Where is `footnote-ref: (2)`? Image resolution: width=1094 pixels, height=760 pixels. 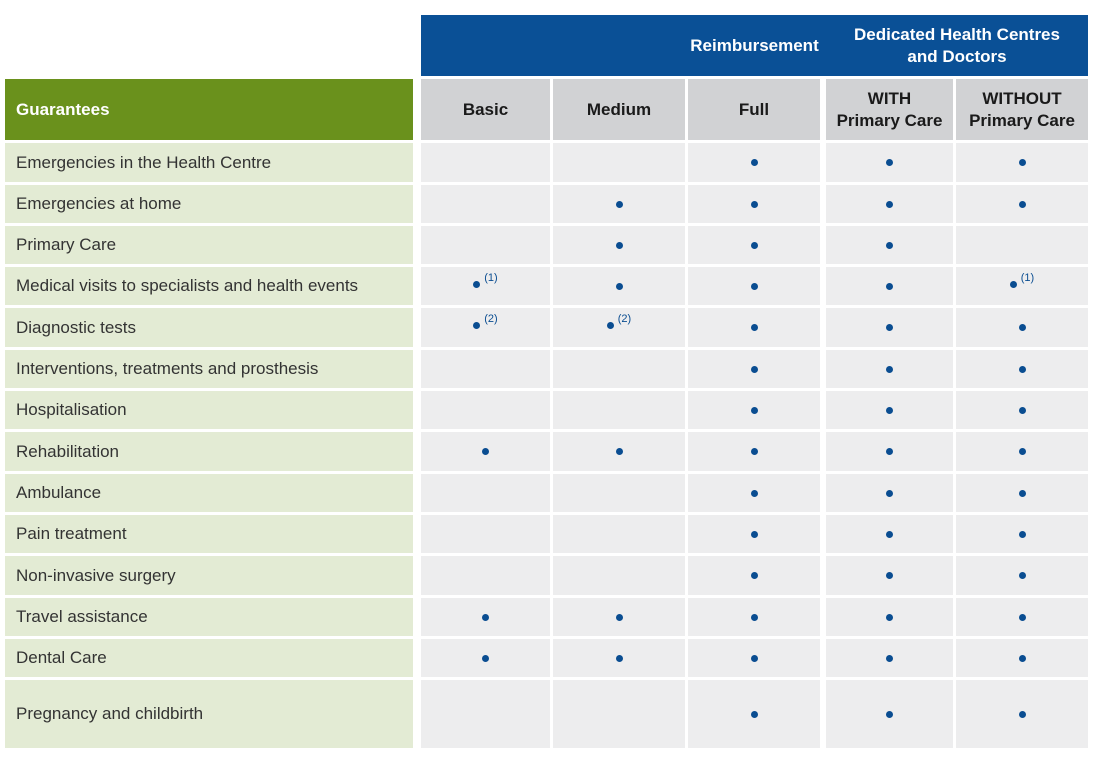
footnote-ref: (2) is located at coordinates (624, 319).